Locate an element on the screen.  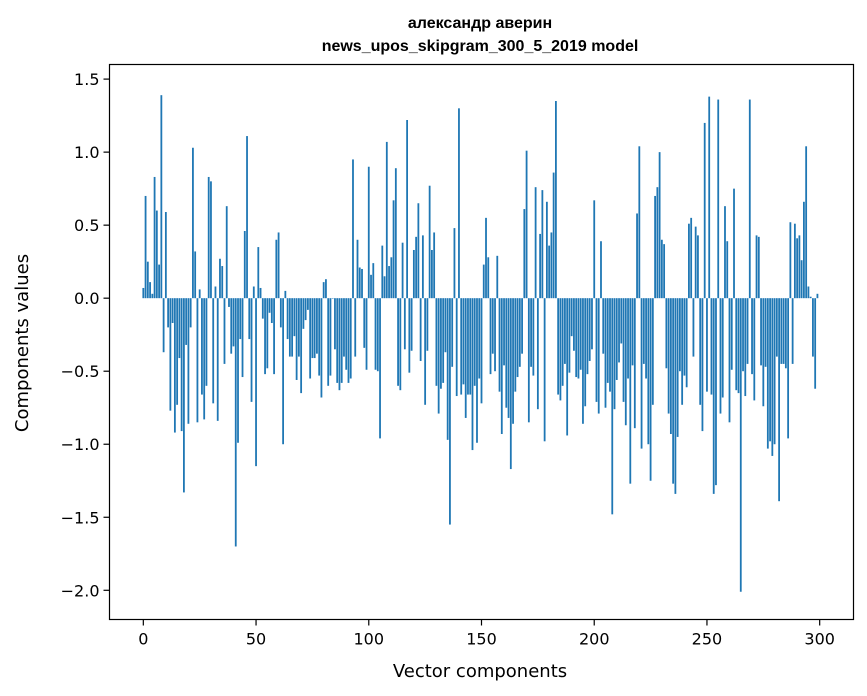
x-tick-label-200: 200 is located at coordinates (594, 639).